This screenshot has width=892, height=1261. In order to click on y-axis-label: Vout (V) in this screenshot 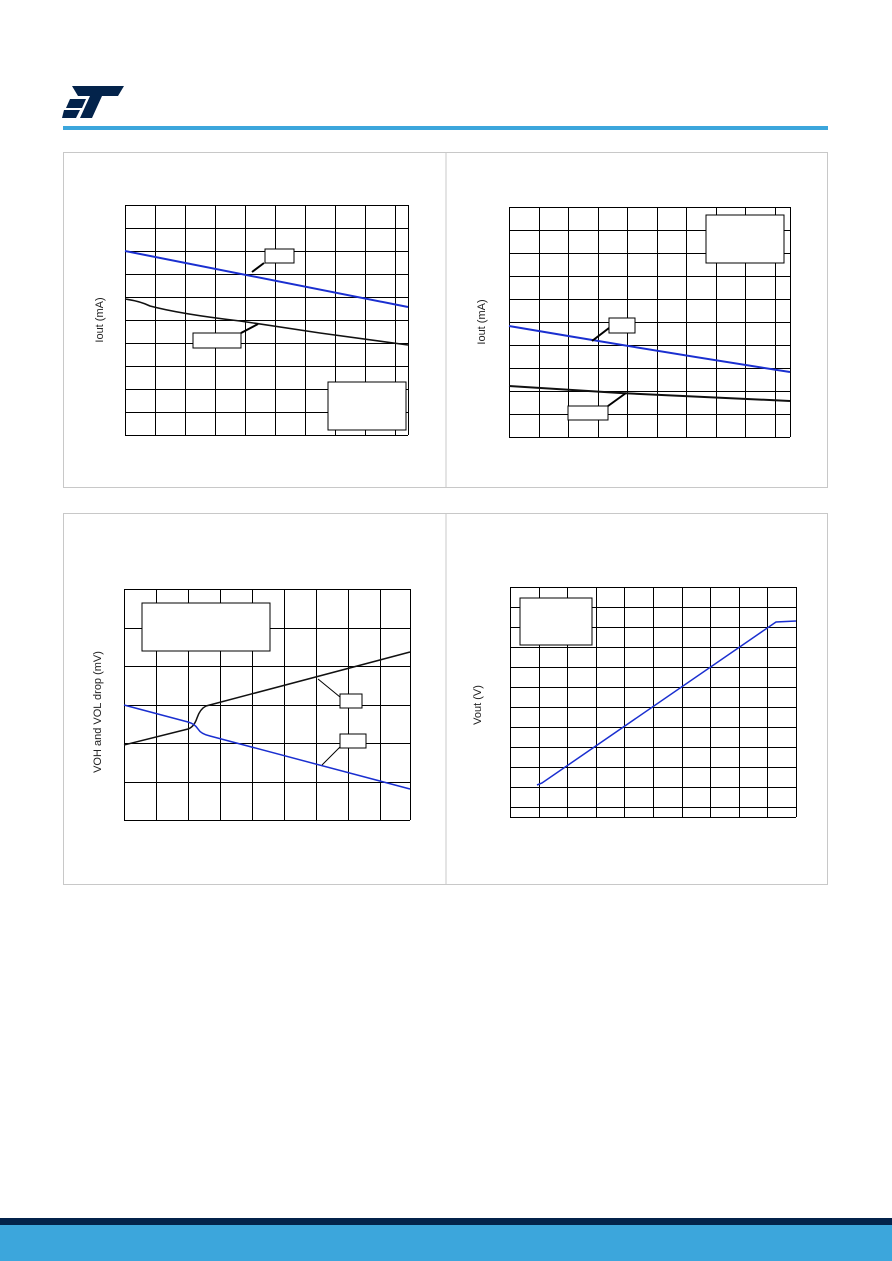, I will do `click(478, 705)`.